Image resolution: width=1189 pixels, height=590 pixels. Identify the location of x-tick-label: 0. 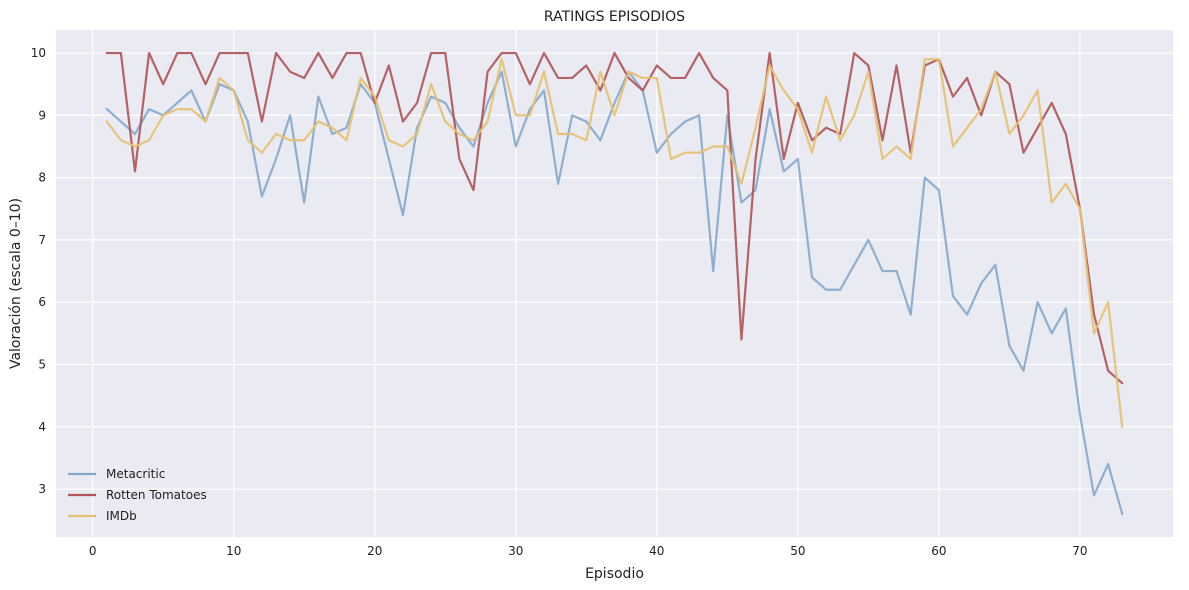
(93, 551).